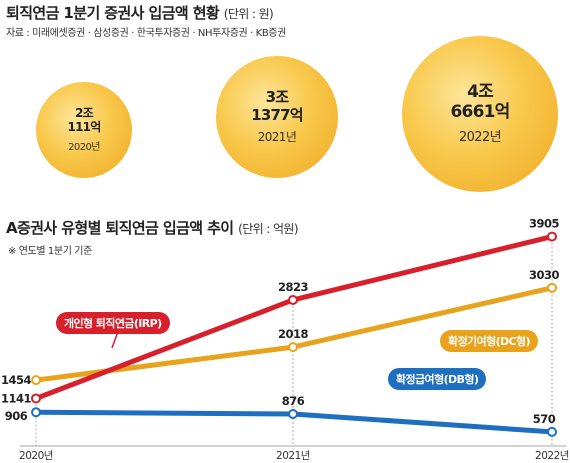 Image resolution: width=570 pixels, height=463 pixels. Describe the element at coordinates (544, 275) in the screenshot. I see `value-label-dc-2: 3030` at that location.